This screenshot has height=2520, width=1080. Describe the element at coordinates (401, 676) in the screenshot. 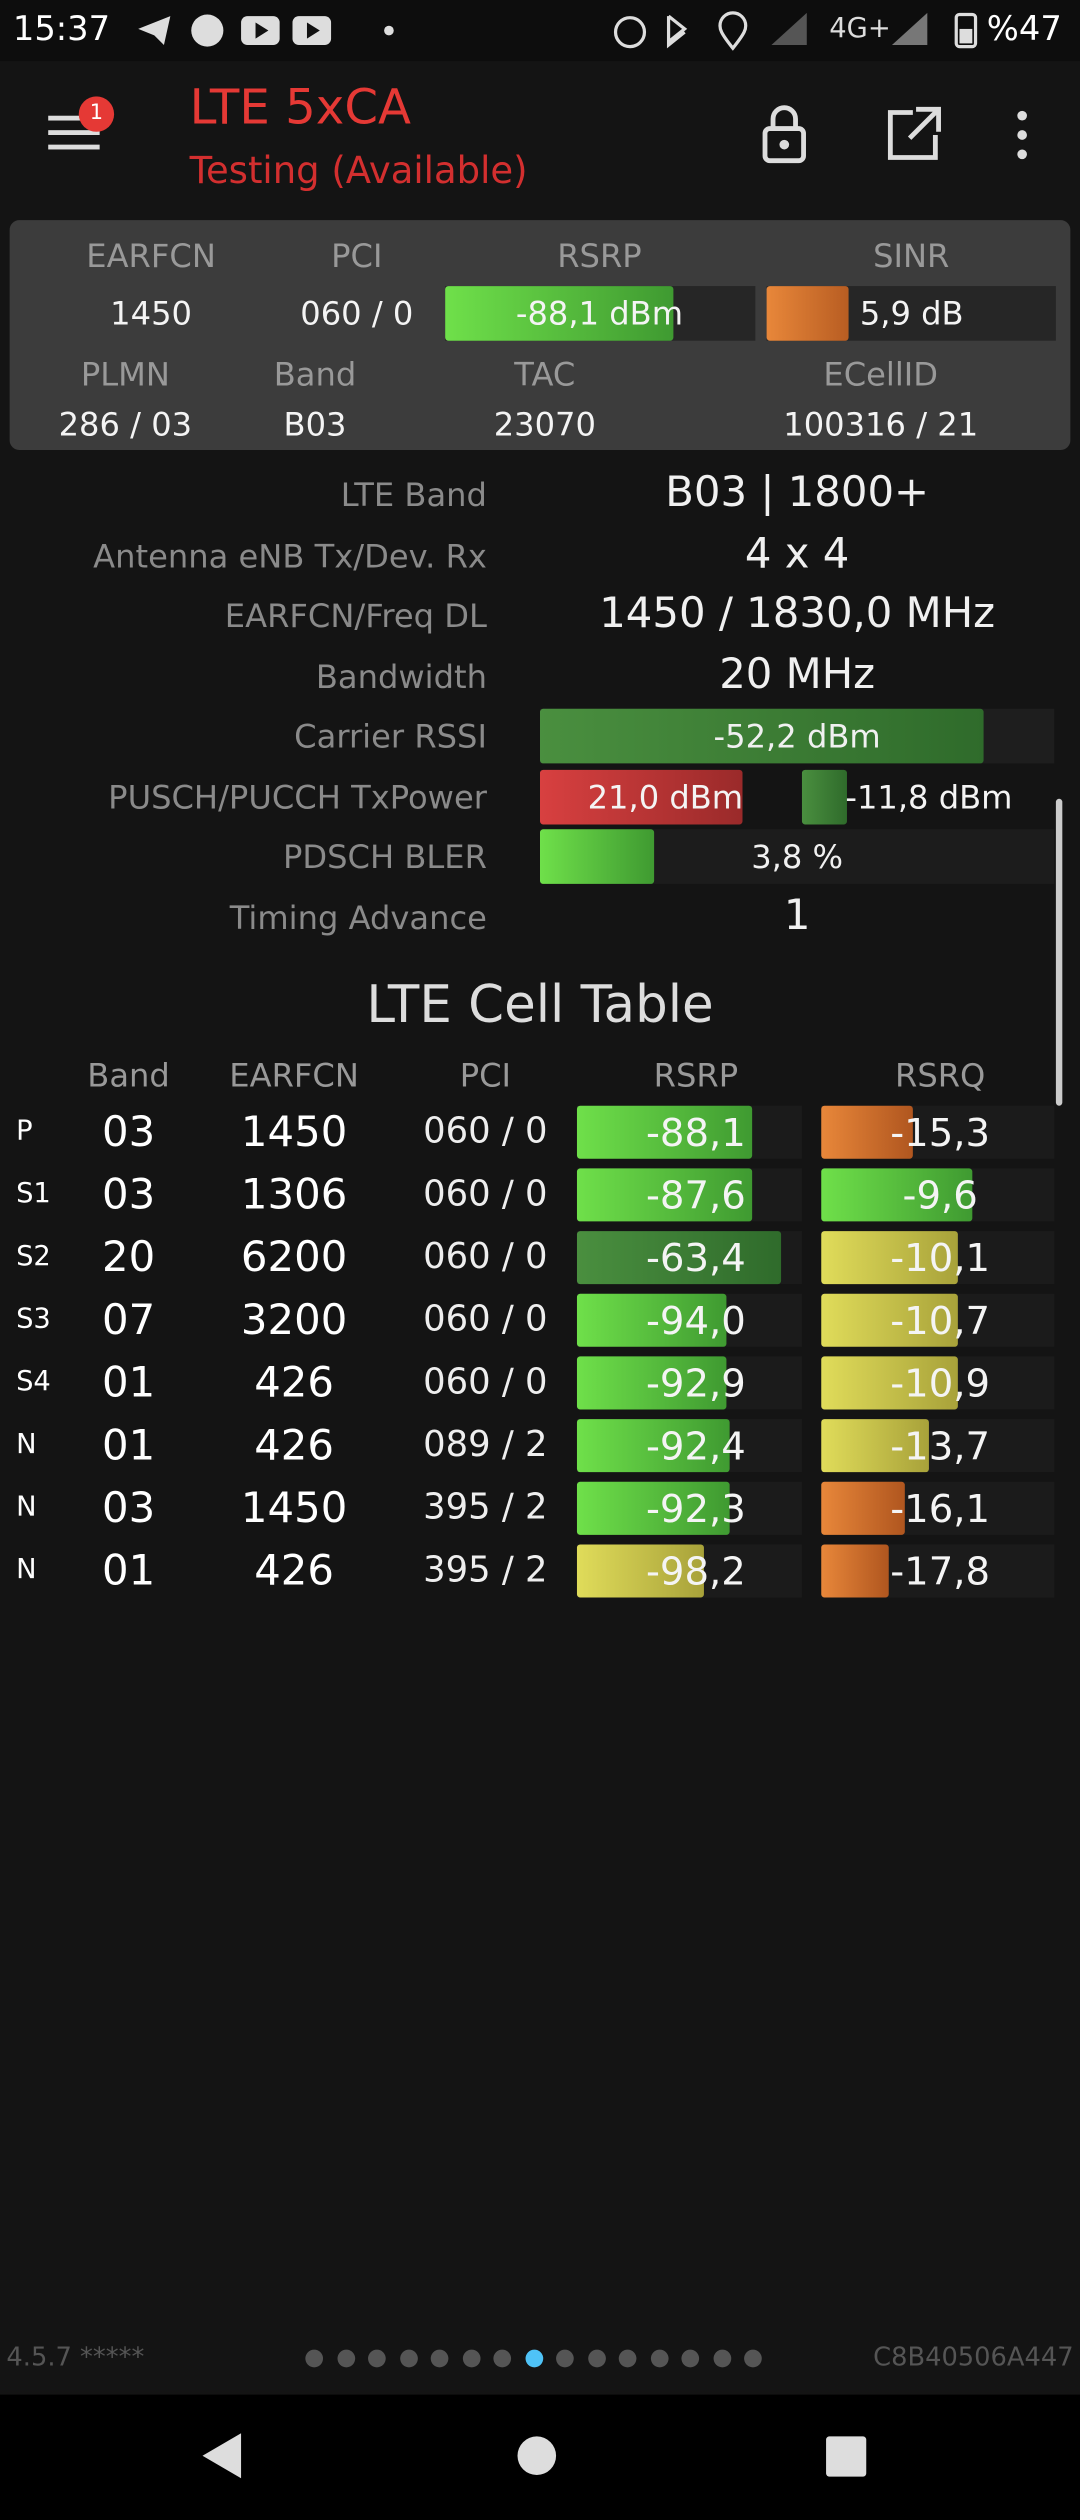

I see `detail-label: Bandwidth` at that location.